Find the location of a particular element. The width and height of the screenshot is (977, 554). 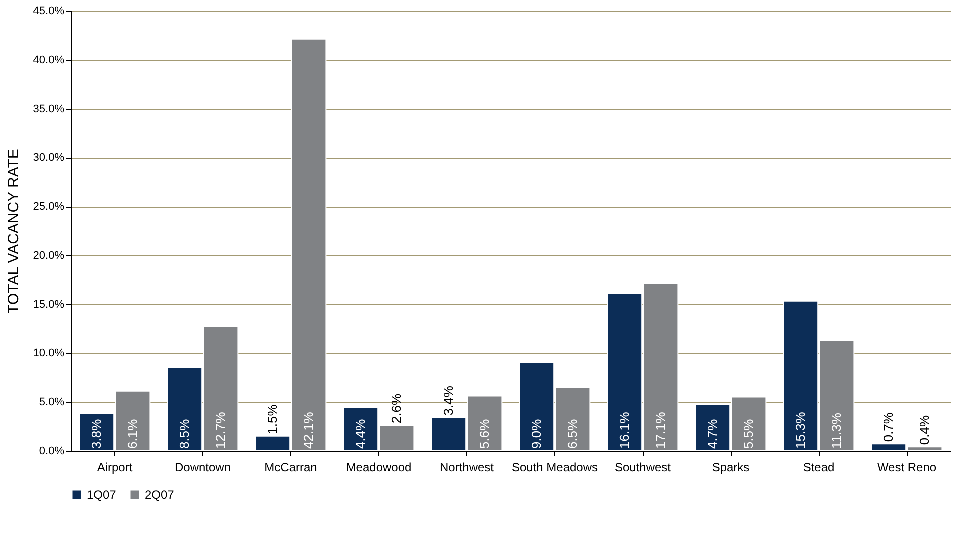

data-label: 4.7% is located at coordinates (712, 433).